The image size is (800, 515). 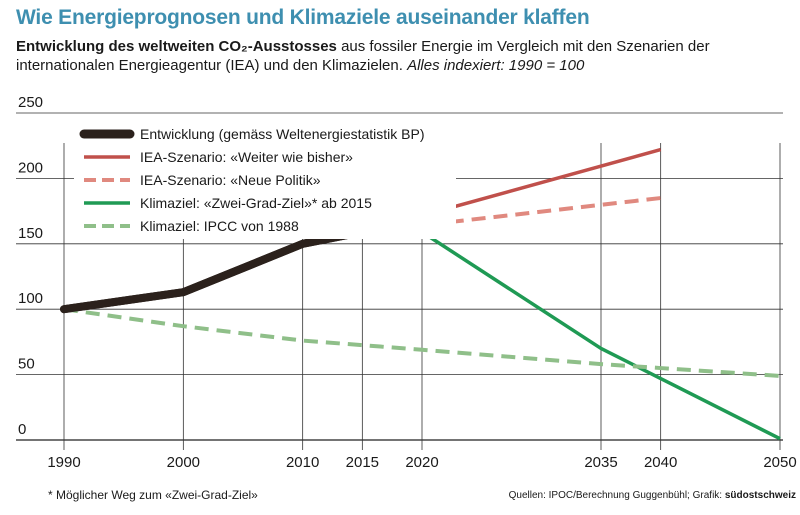 I want to click on y-tick-label: 0, so click(x=22, y=429).